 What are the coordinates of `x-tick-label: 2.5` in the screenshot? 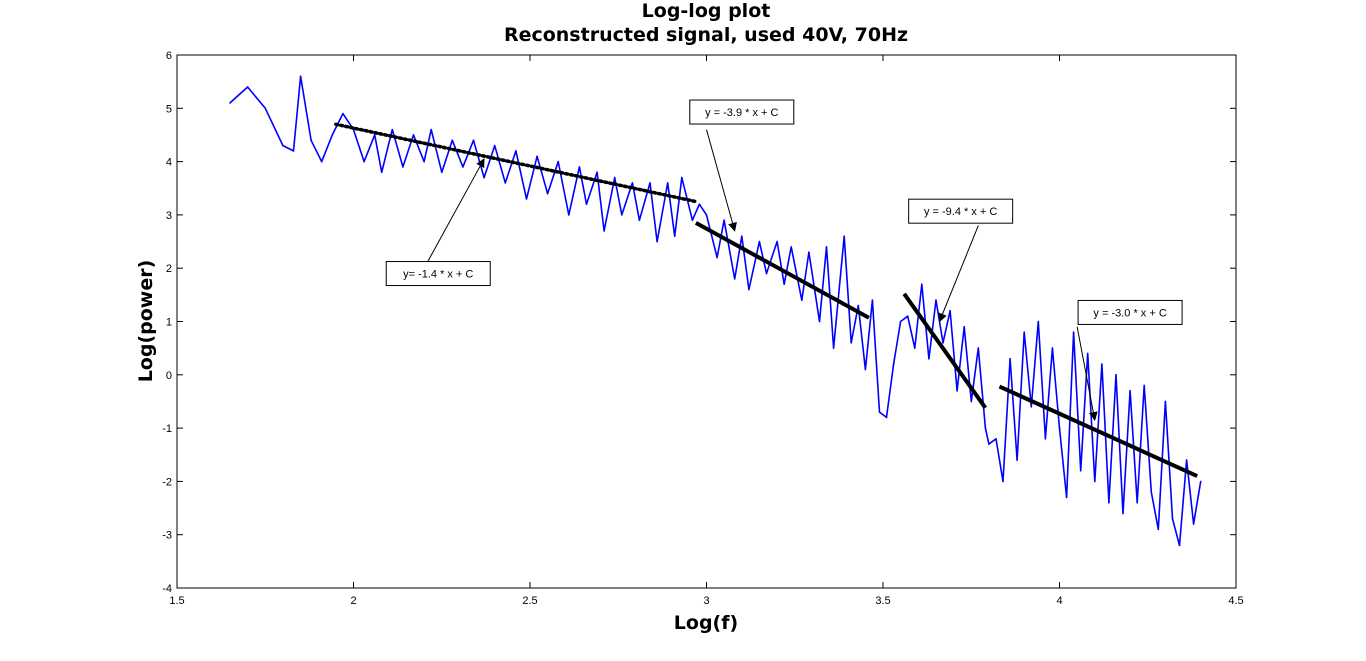 It's located at (529, 601).